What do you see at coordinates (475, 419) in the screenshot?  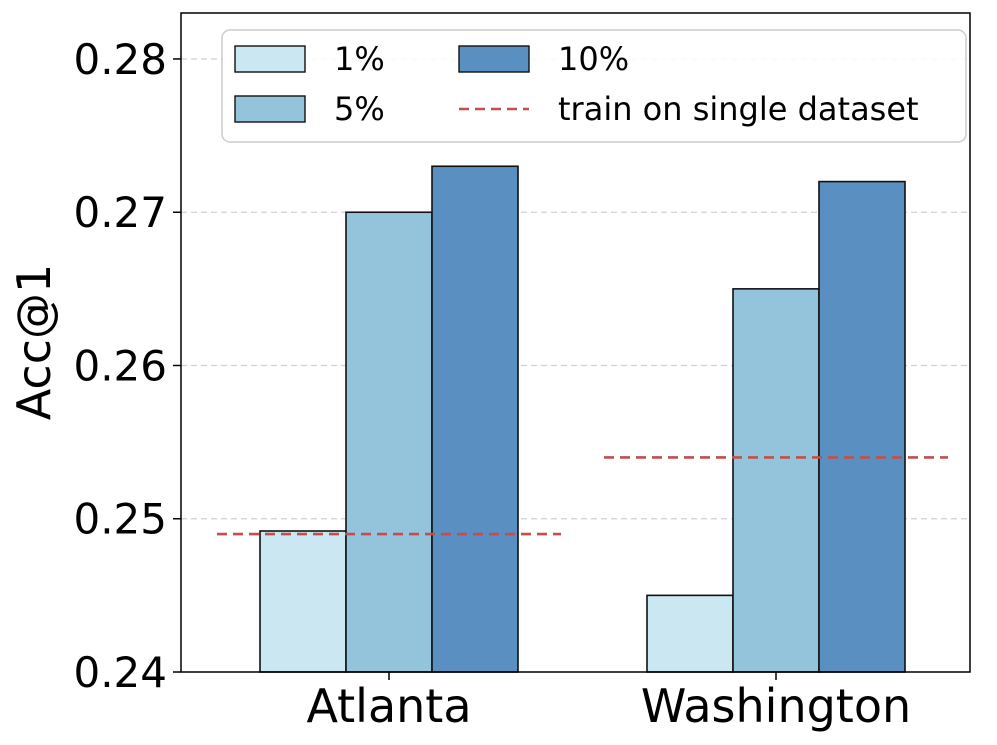 I see `bar-atlanta-10pct` at bounding box center [475, 419].